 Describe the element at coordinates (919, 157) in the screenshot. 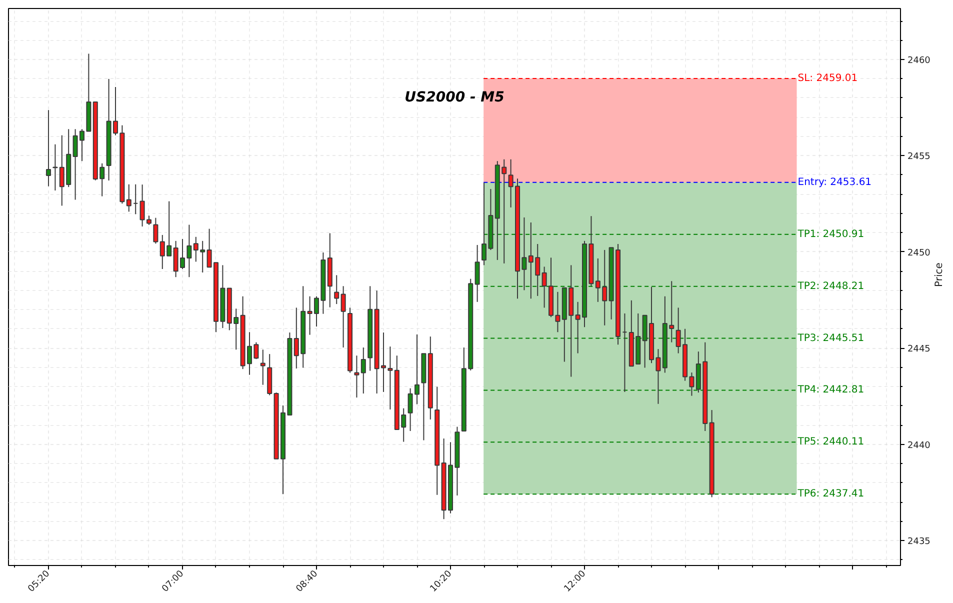

I see `y-tick-label: 2455` at that location.